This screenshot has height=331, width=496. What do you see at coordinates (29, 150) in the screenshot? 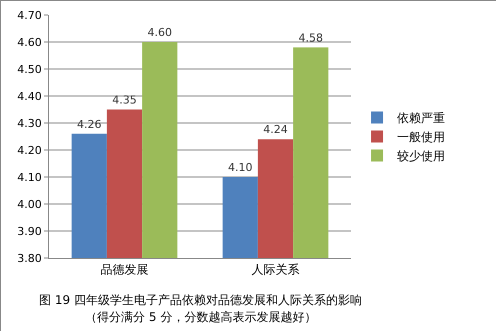
I see `y-tick-label: 4.20` at bounding box center [29, 150].